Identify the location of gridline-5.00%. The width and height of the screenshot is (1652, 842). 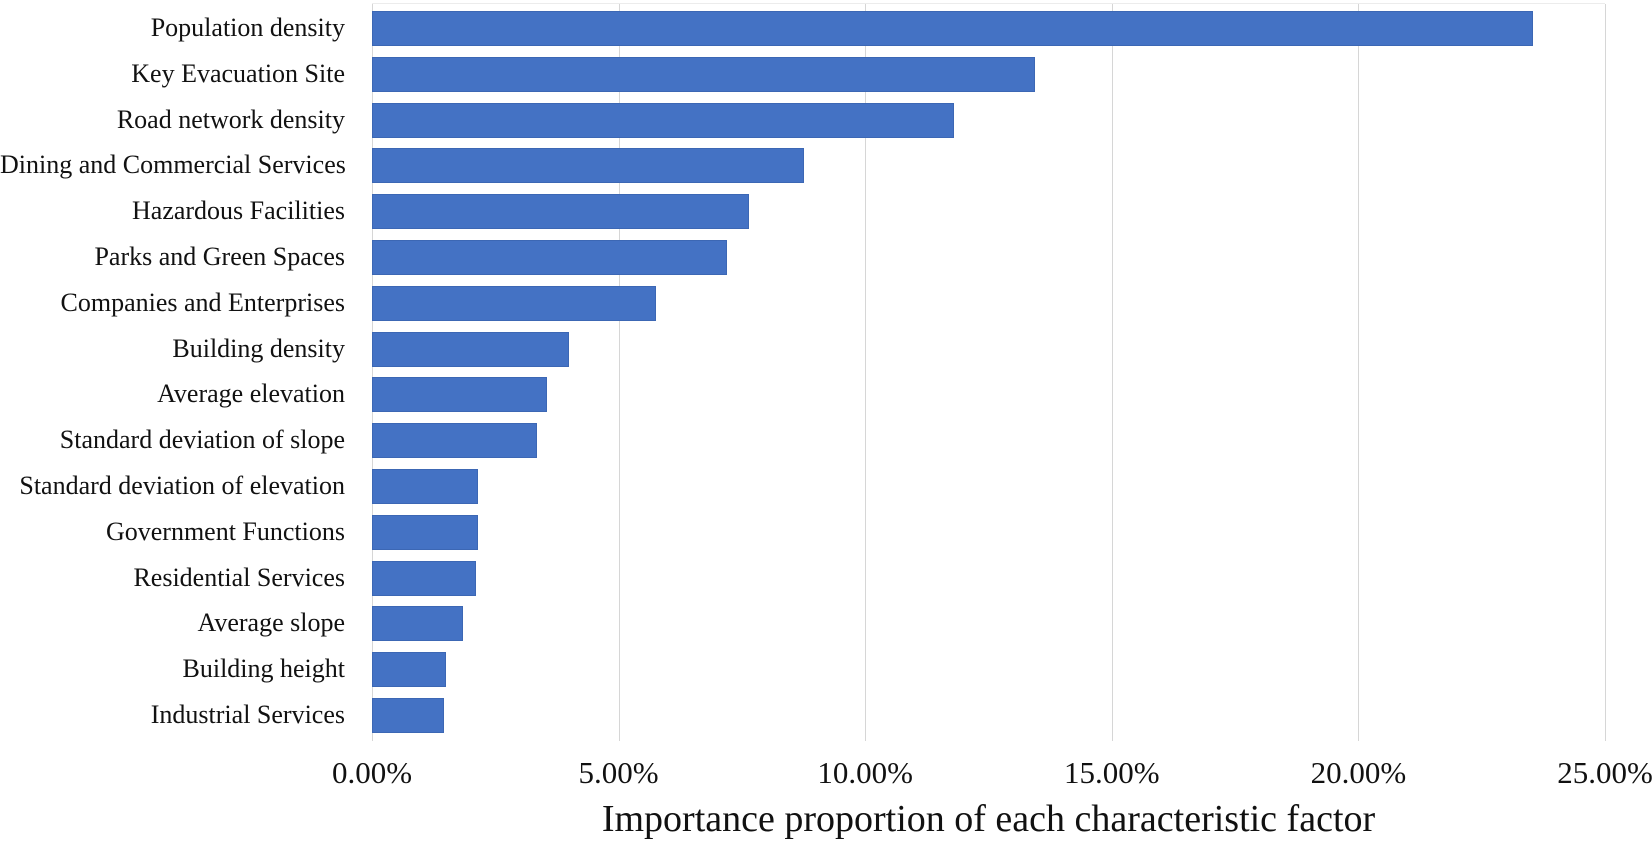
(619, 372).